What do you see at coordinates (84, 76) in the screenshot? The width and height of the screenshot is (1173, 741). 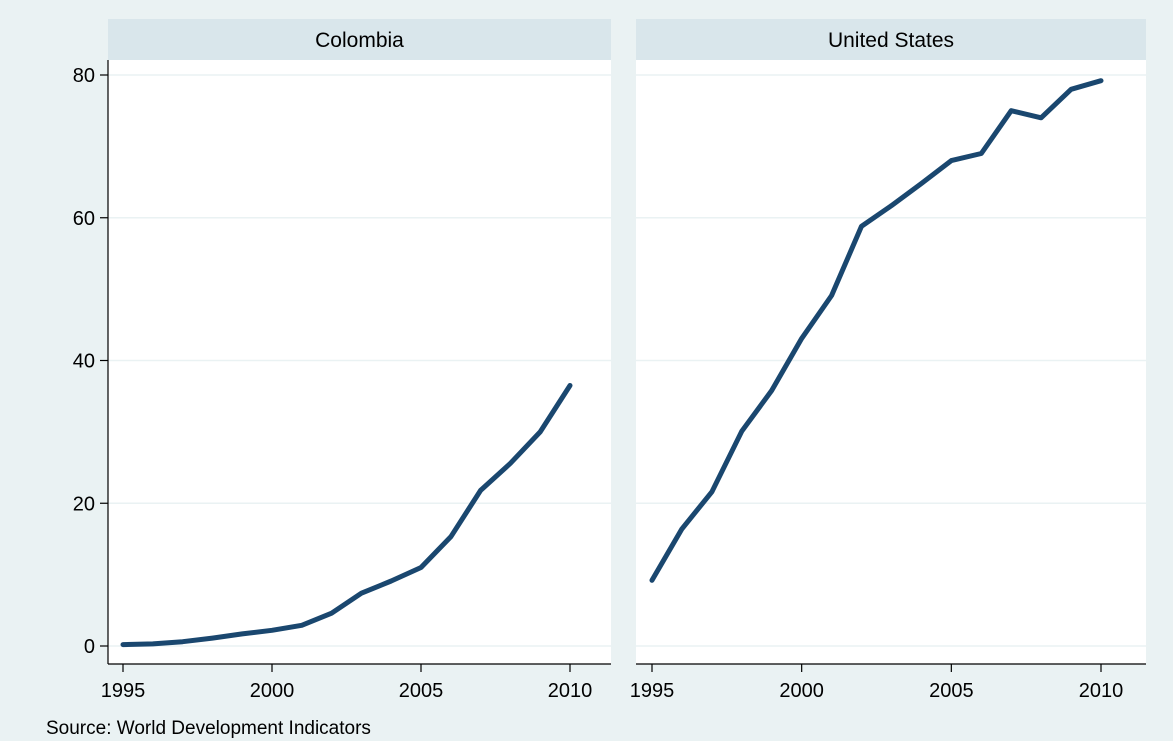 I see `y-tick-label: 80` at bounding box center [84, 76].